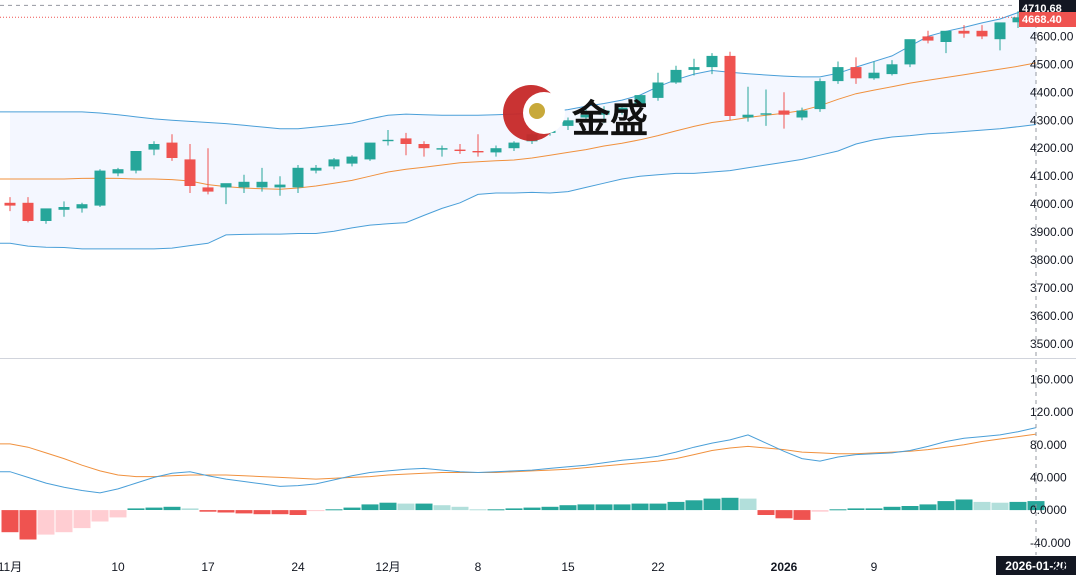 Image resolution: width=1076 pixels, height=575 pixels. Describe the element at coordinates (1052, 379) in the screenshot. I see `macd-tick-label: 160.000` at that location.